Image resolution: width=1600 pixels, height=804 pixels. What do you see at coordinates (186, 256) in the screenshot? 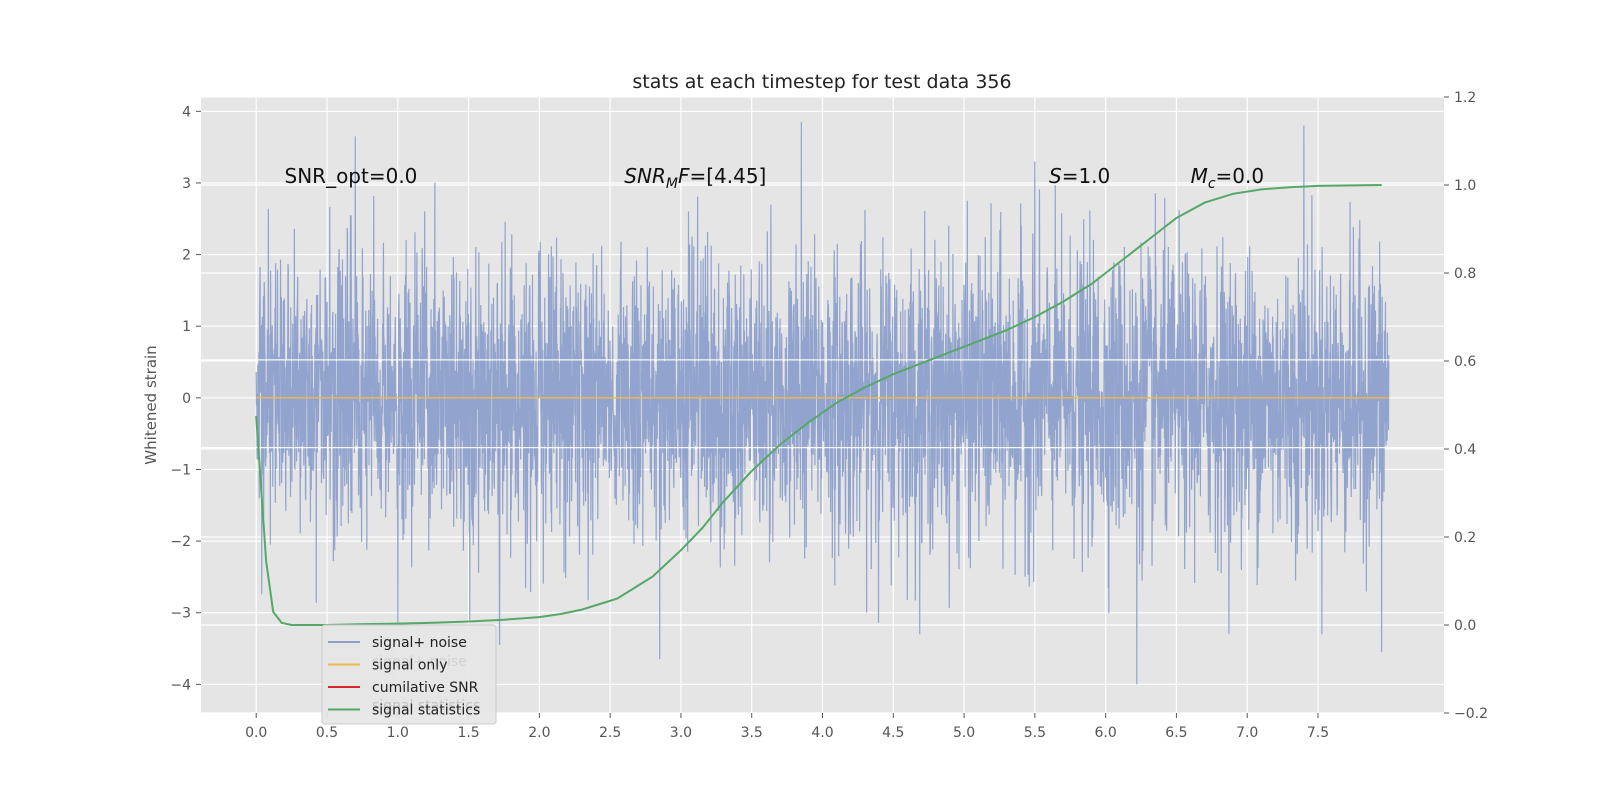
I see `y-tick-label: 2` at bounding box center [186, 256].